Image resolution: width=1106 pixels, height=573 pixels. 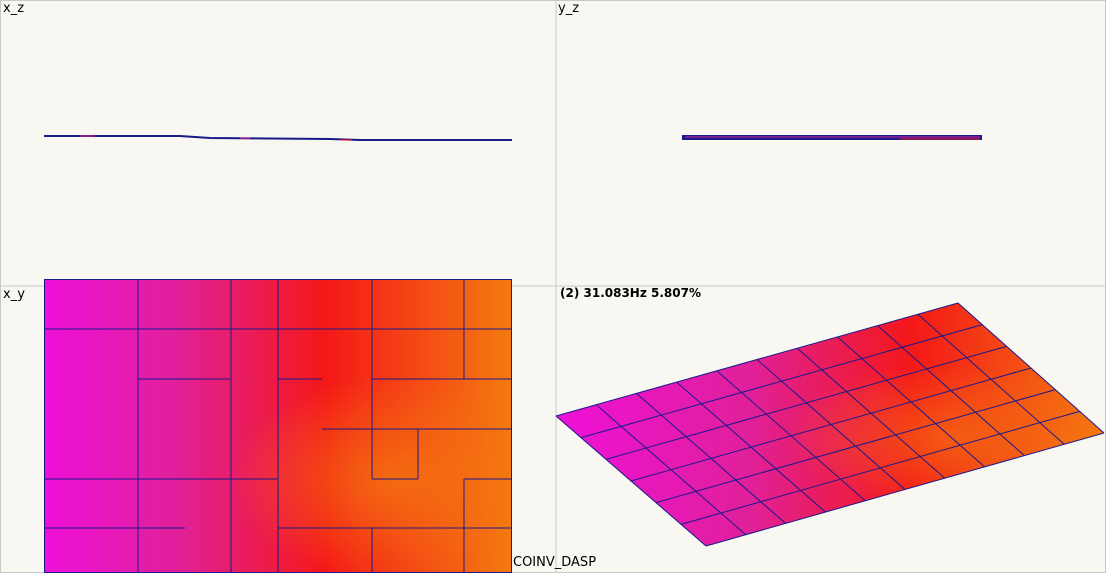 I want to click on mode-info-label: (2) 31.083Hz 5.807%, so click(x=630, y=293).